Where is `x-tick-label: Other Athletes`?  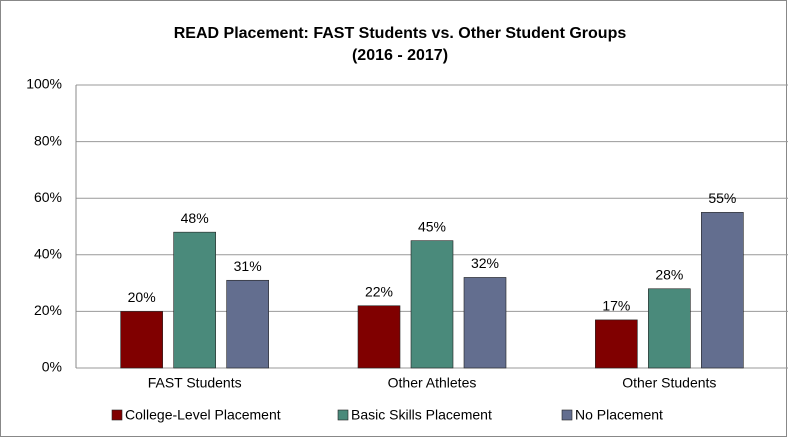
x-tick-label: Other Athletes is located at coordinates (432, 383).